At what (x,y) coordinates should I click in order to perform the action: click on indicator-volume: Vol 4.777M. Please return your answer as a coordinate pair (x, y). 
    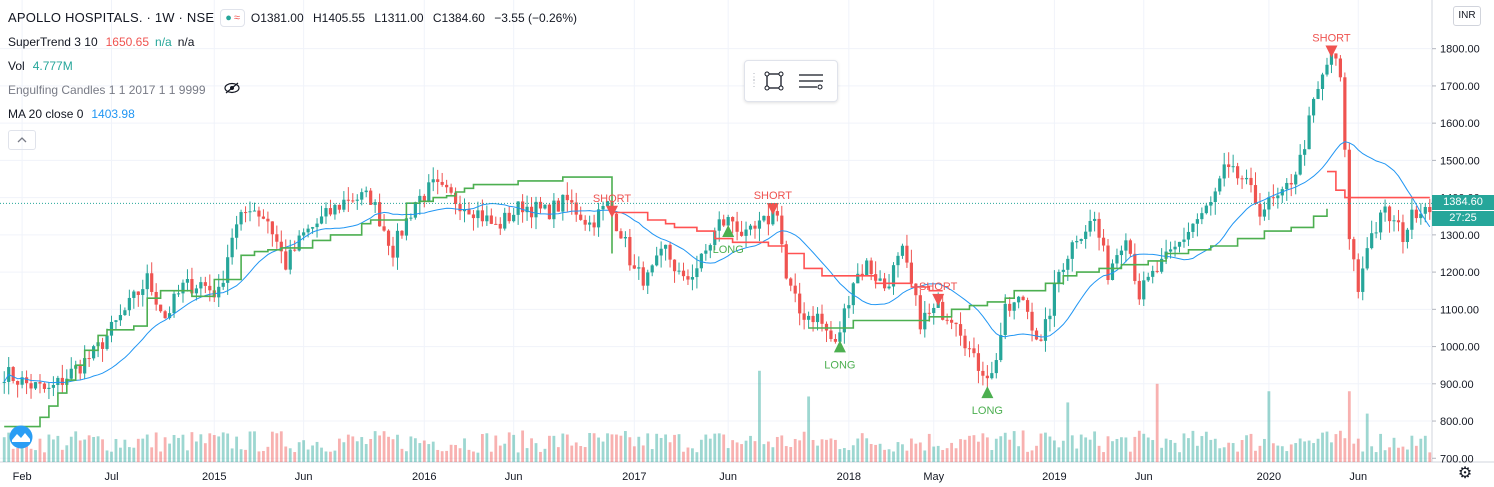
    Looking at the image, I should click on (295, 66).